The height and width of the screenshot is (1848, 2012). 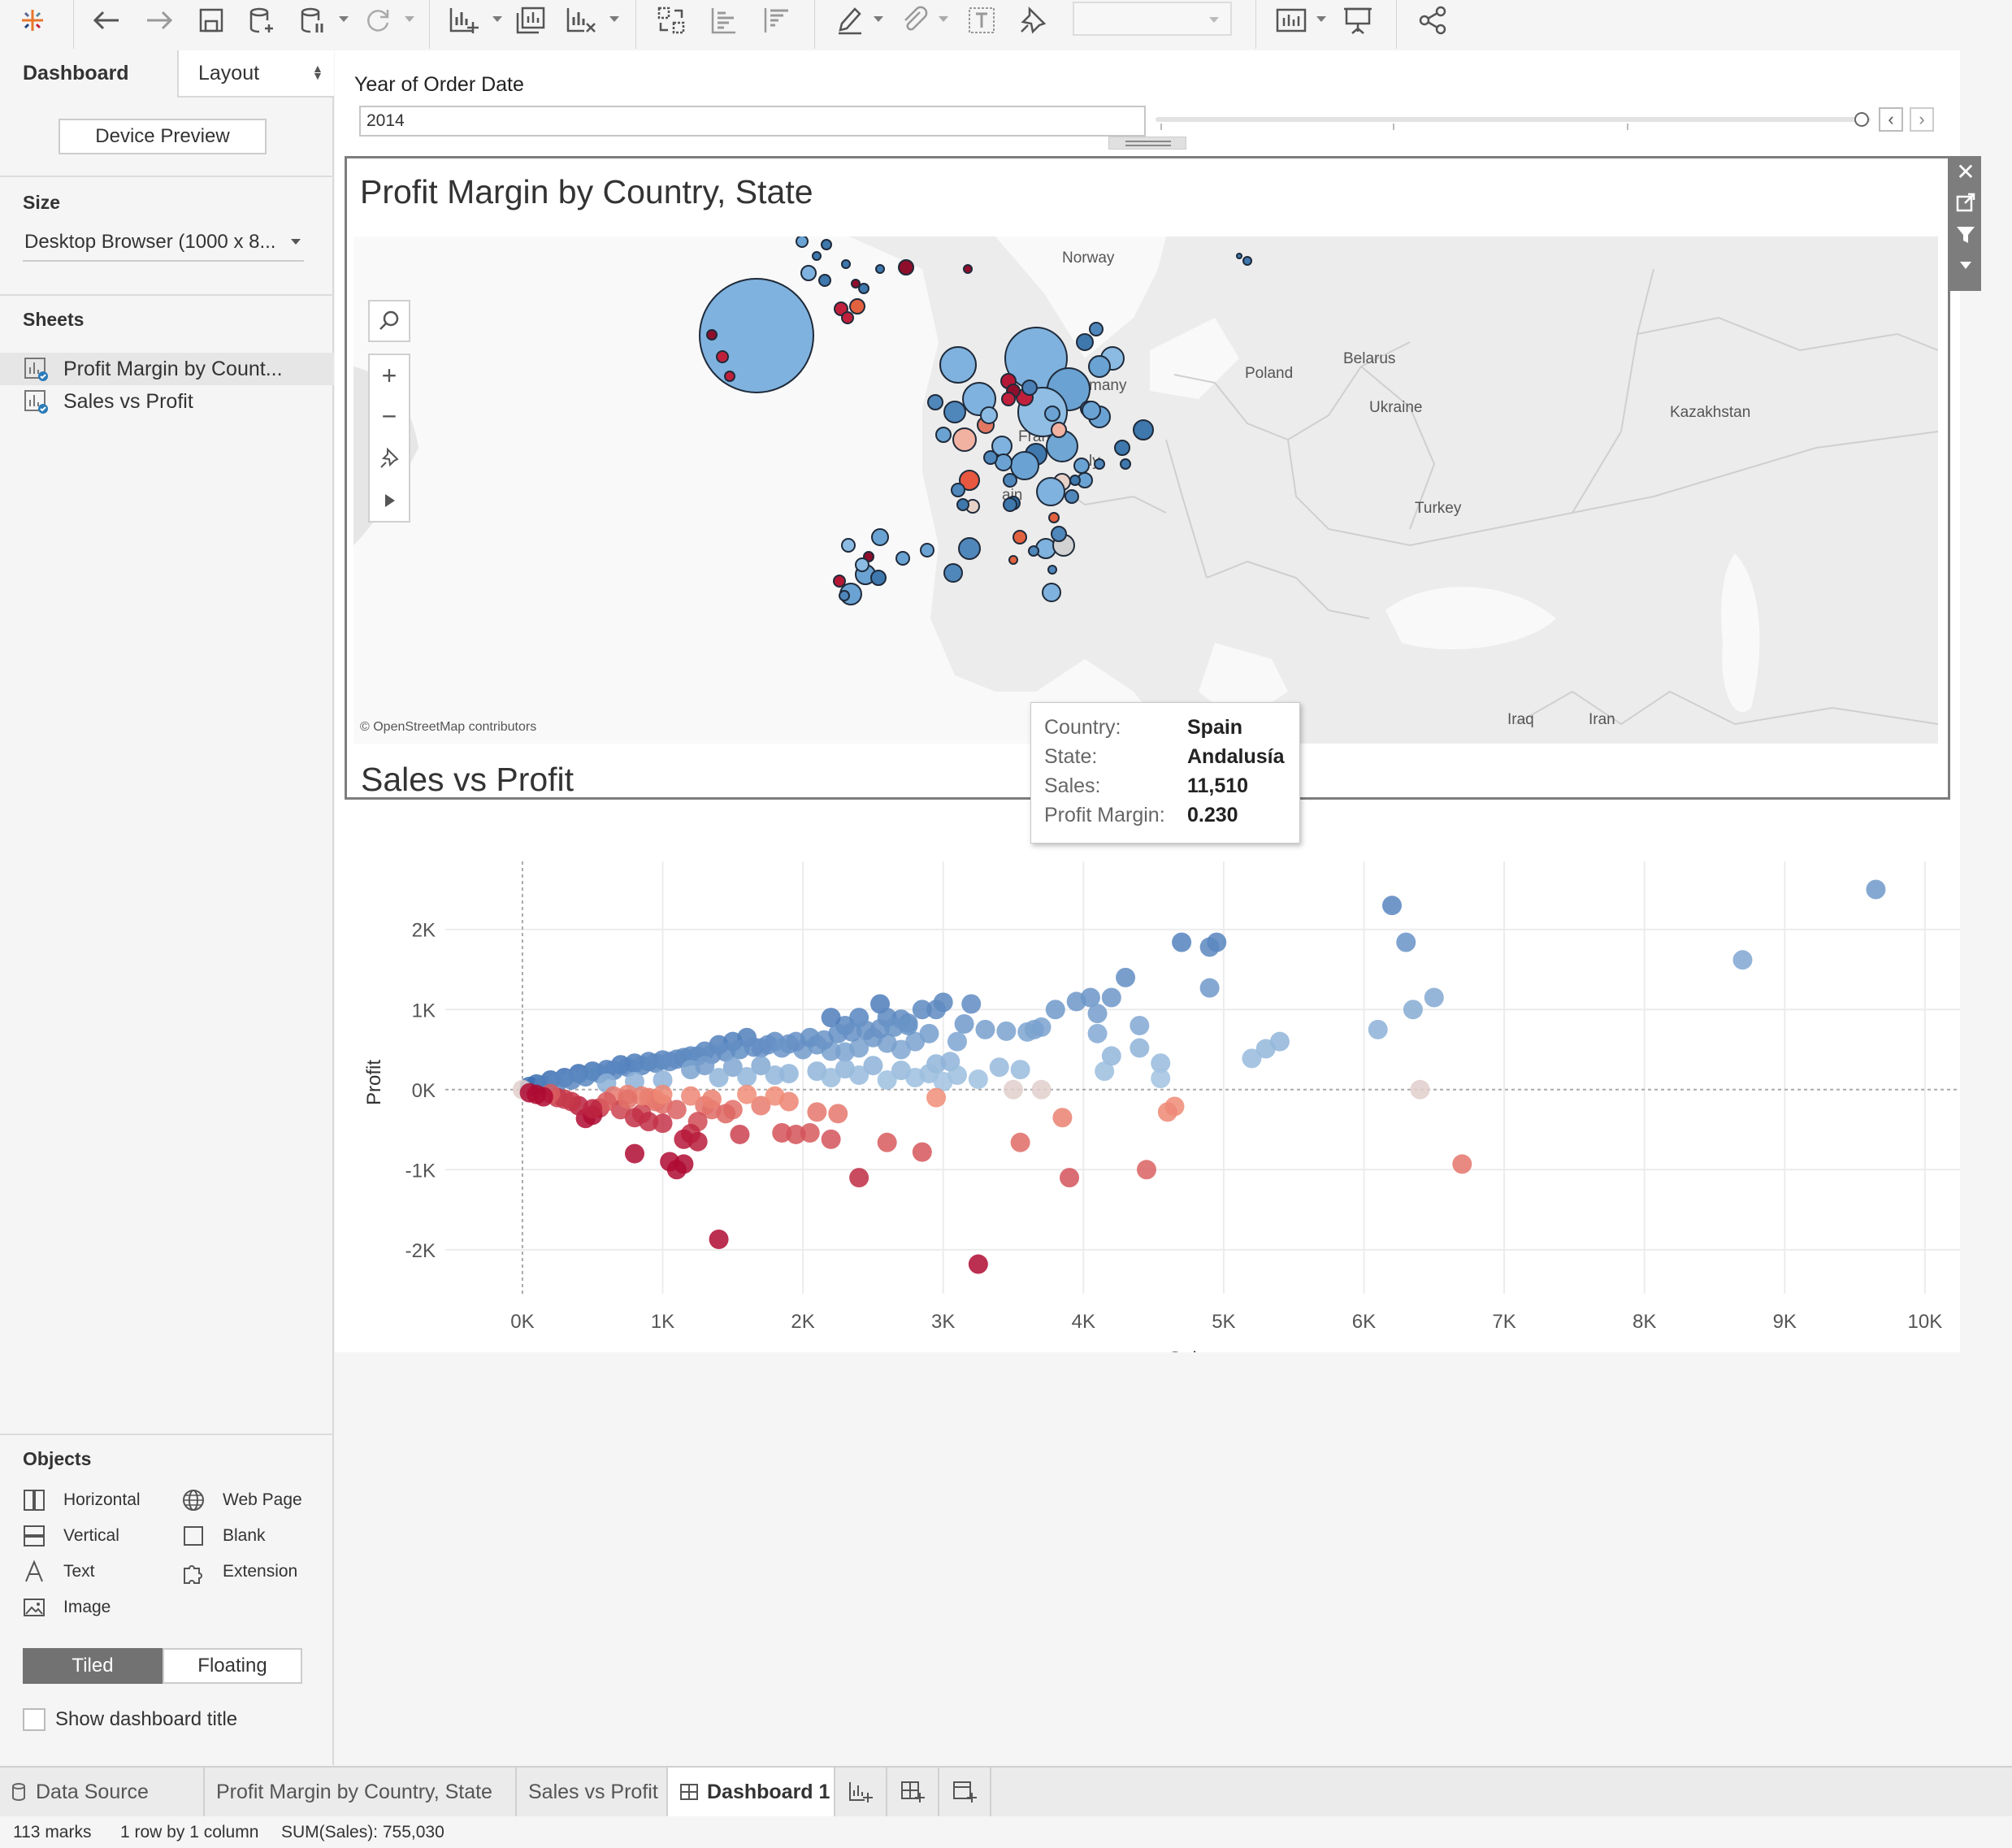 What do you see at coordinates (915, 20) in the screenshot?
I see `group-icon` at bounding box center [915, 20].